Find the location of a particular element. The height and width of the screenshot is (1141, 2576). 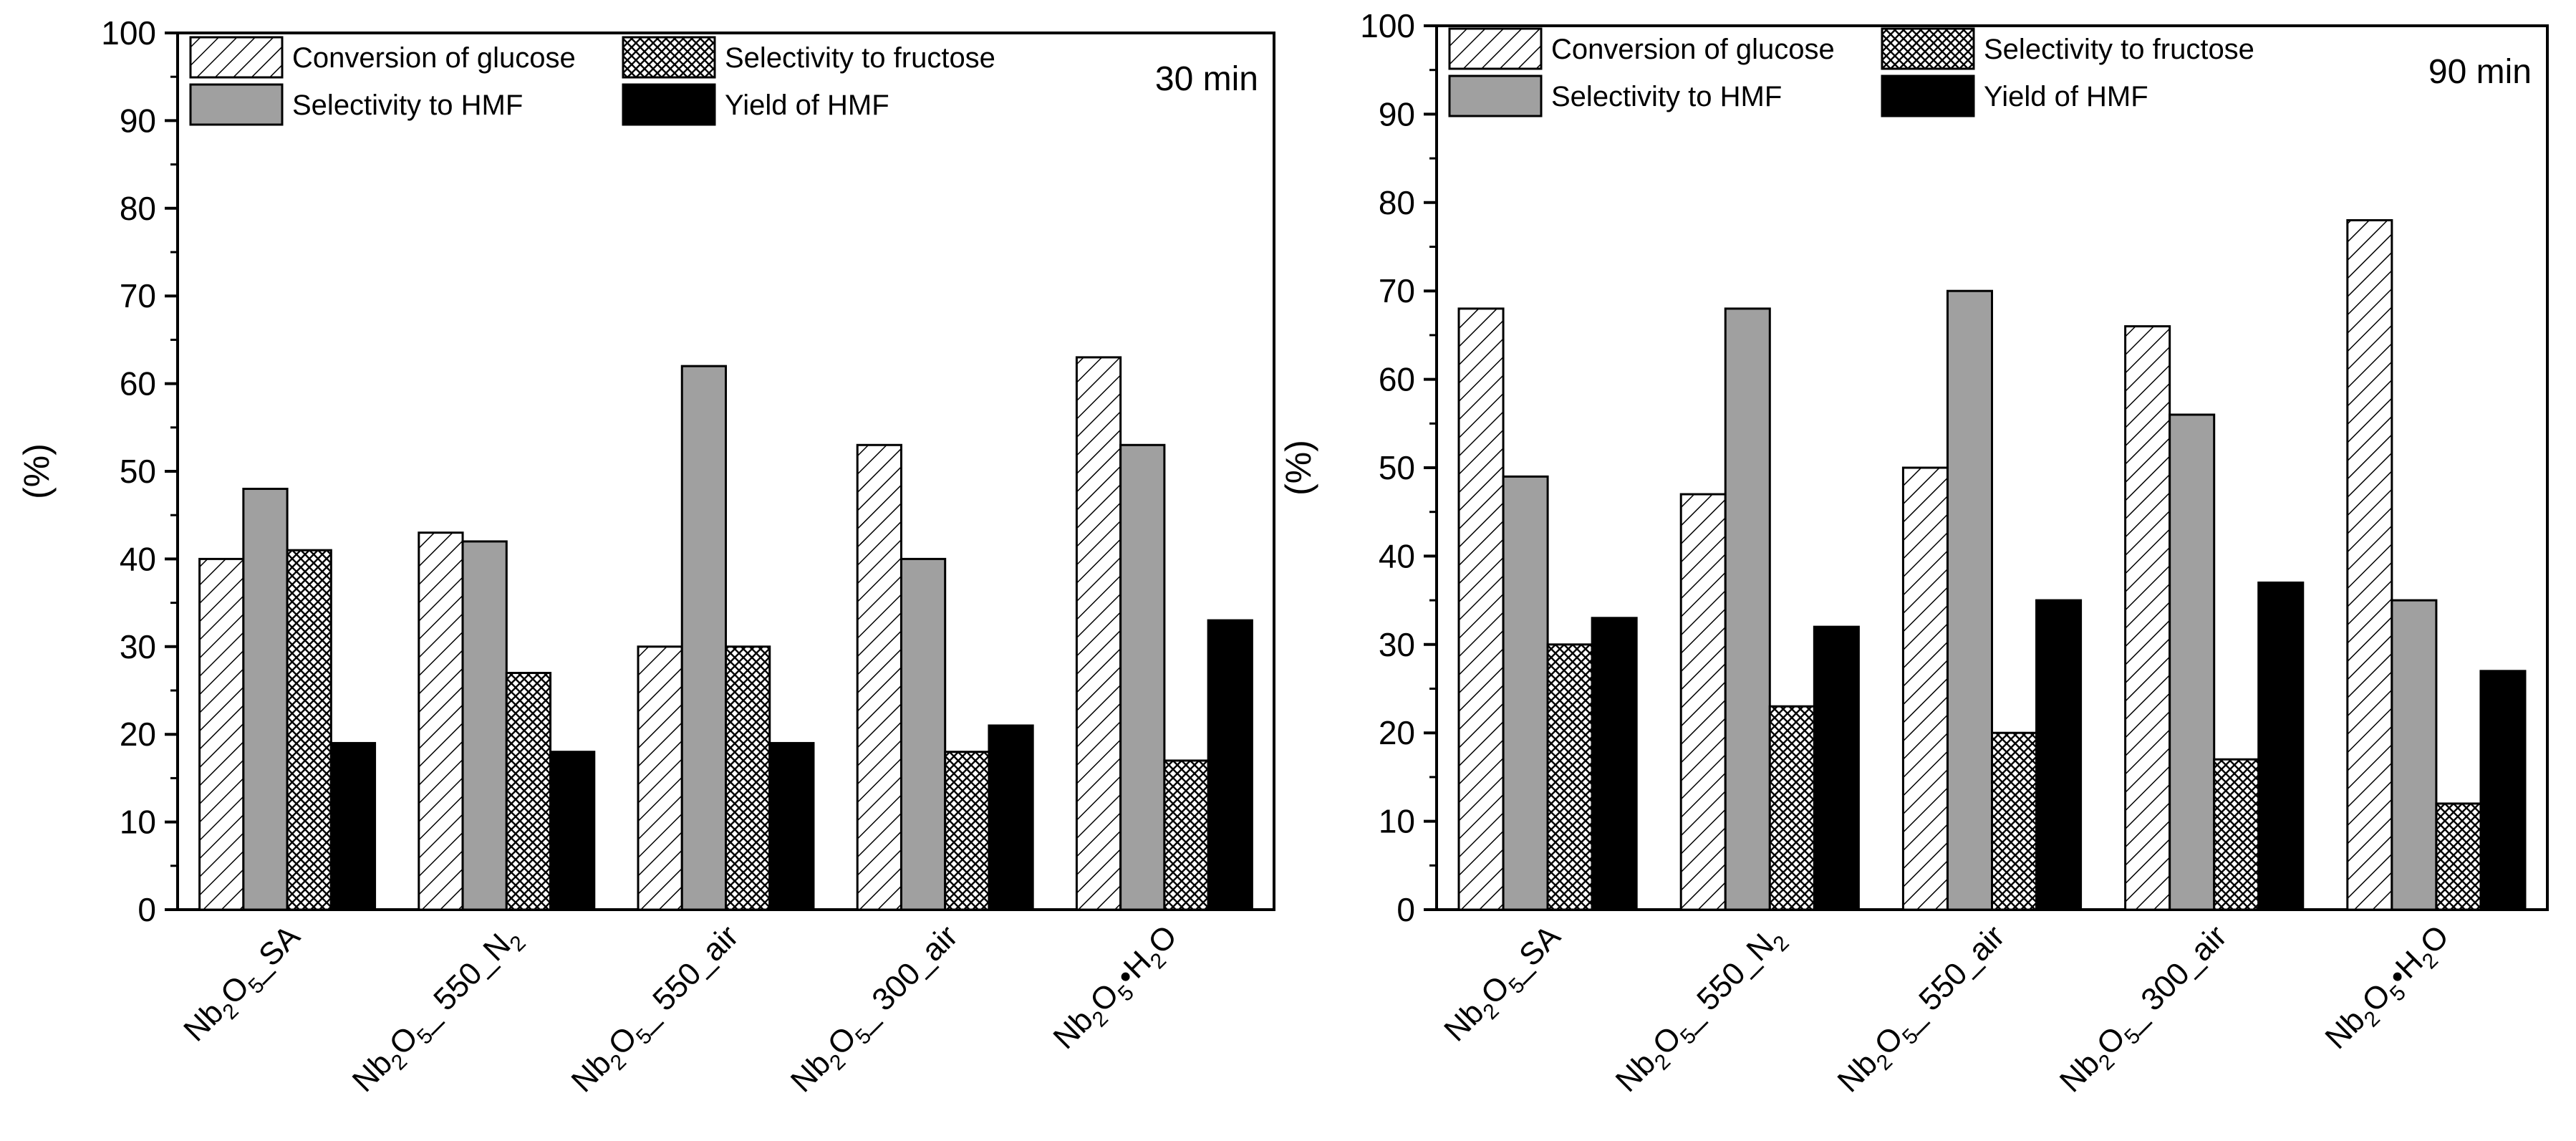

y-tick-label: 80 is located at coordinates (1397, 202).